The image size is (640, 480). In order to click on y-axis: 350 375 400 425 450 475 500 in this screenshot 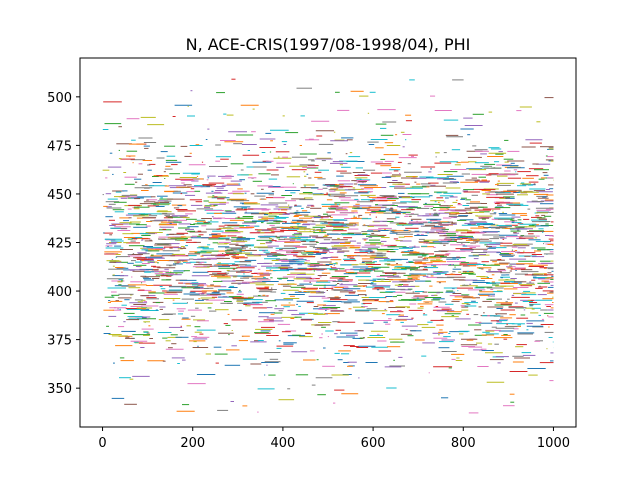, I will do `click(63, 244)`.